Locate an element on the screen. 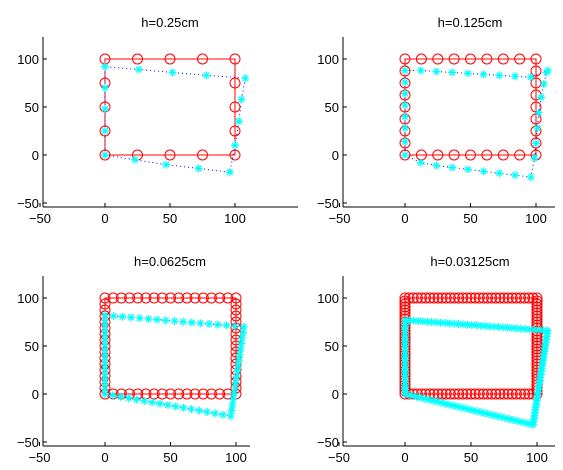 The image size is (563, 470). y-tick-label: 100 is located at coordinates (328, 298).